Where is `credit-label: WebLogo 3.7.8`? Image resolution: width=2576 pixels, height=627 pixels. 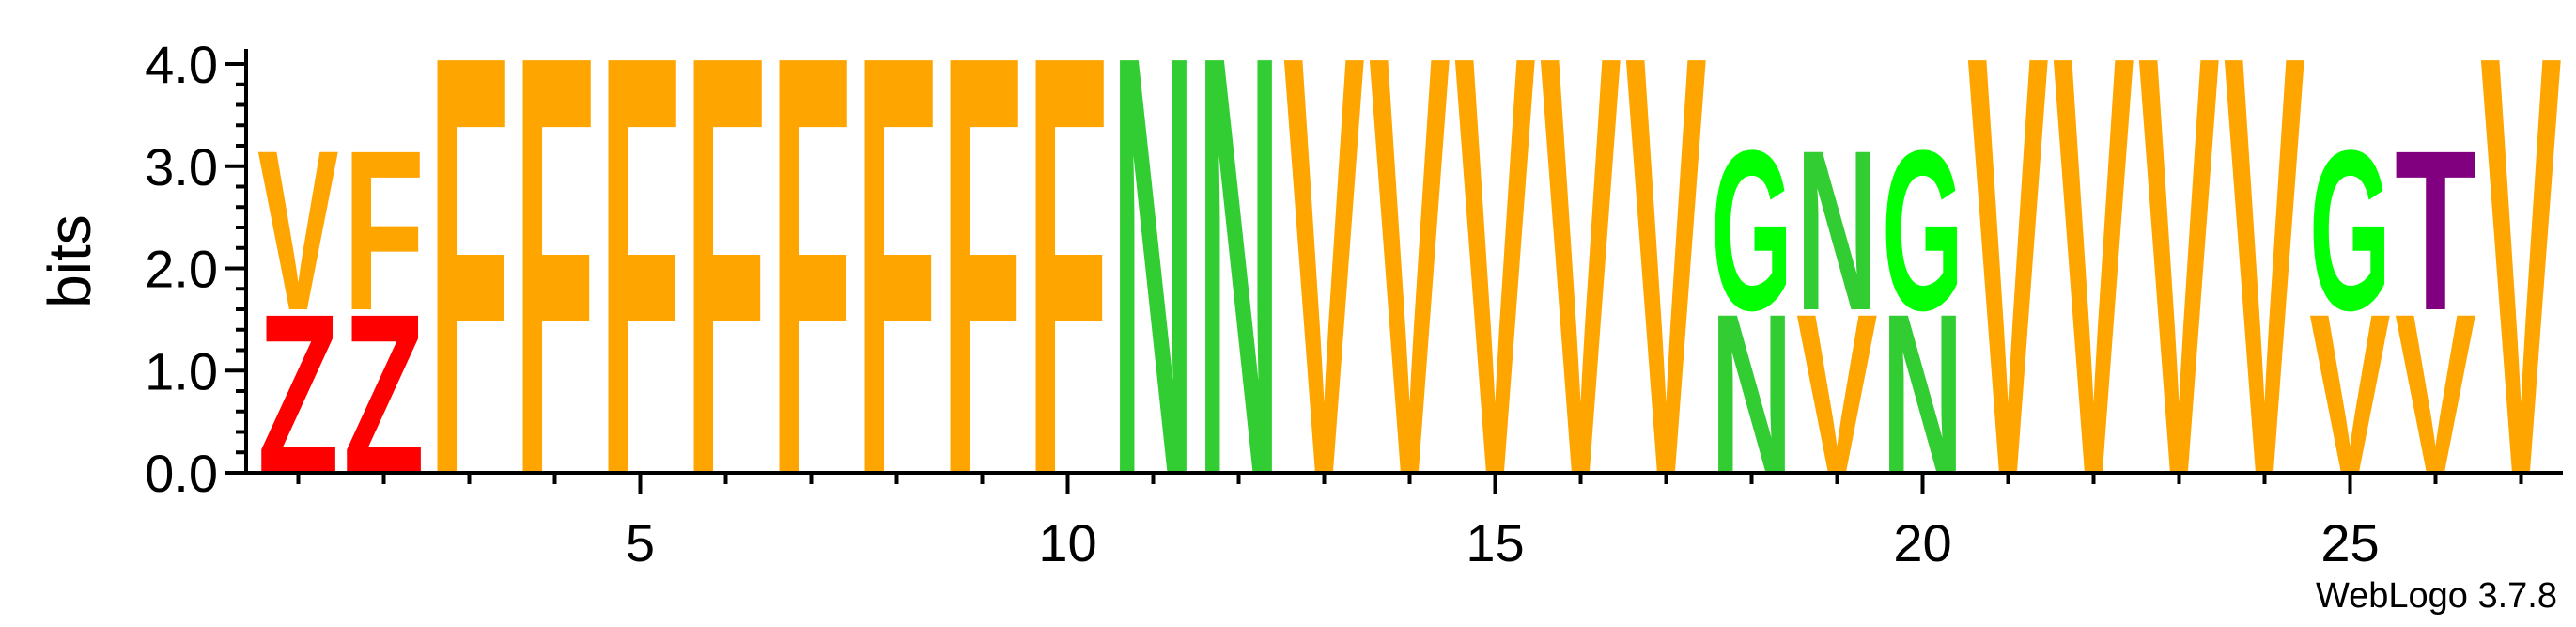 credit-label: WebLogo 3.7.8 is located at coordinates (2436, 596).